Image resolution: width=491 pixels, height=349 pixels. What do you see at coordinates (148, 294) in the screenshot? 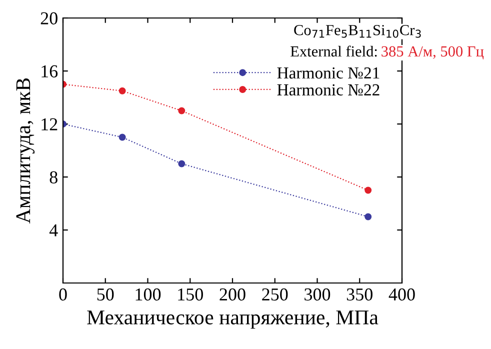
I see `x-tick-label: 100` at bounding box center [148, 294].